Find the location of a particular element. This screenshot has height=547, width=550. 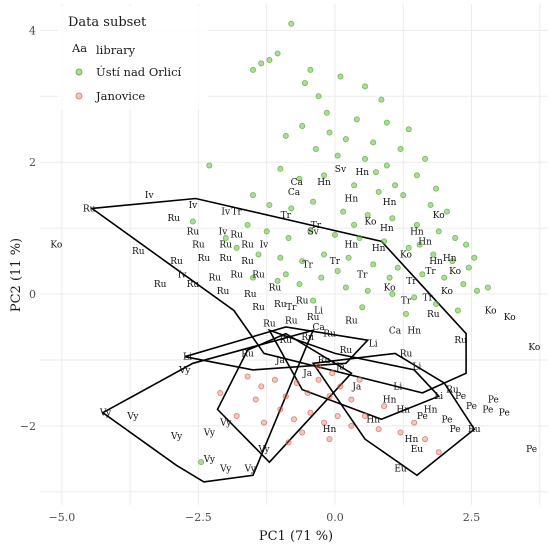

x-axis-title: PC1 (71 %) is located at coordinates (296, 536).